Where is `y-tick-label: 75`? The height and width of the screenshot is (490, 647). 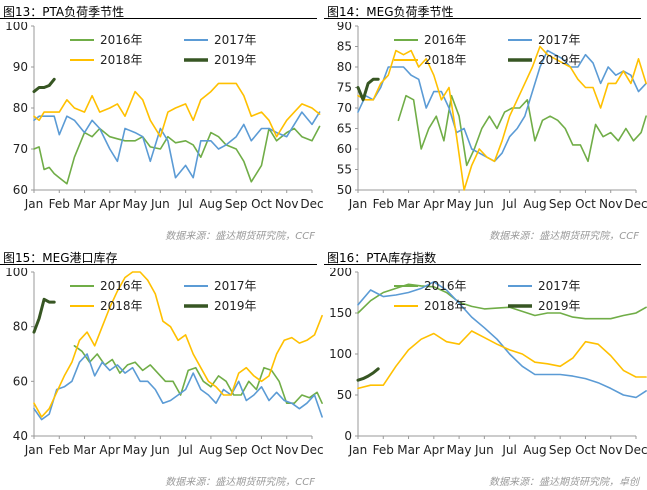 y-tick-label: 75 is located at coordinates (344, 88).